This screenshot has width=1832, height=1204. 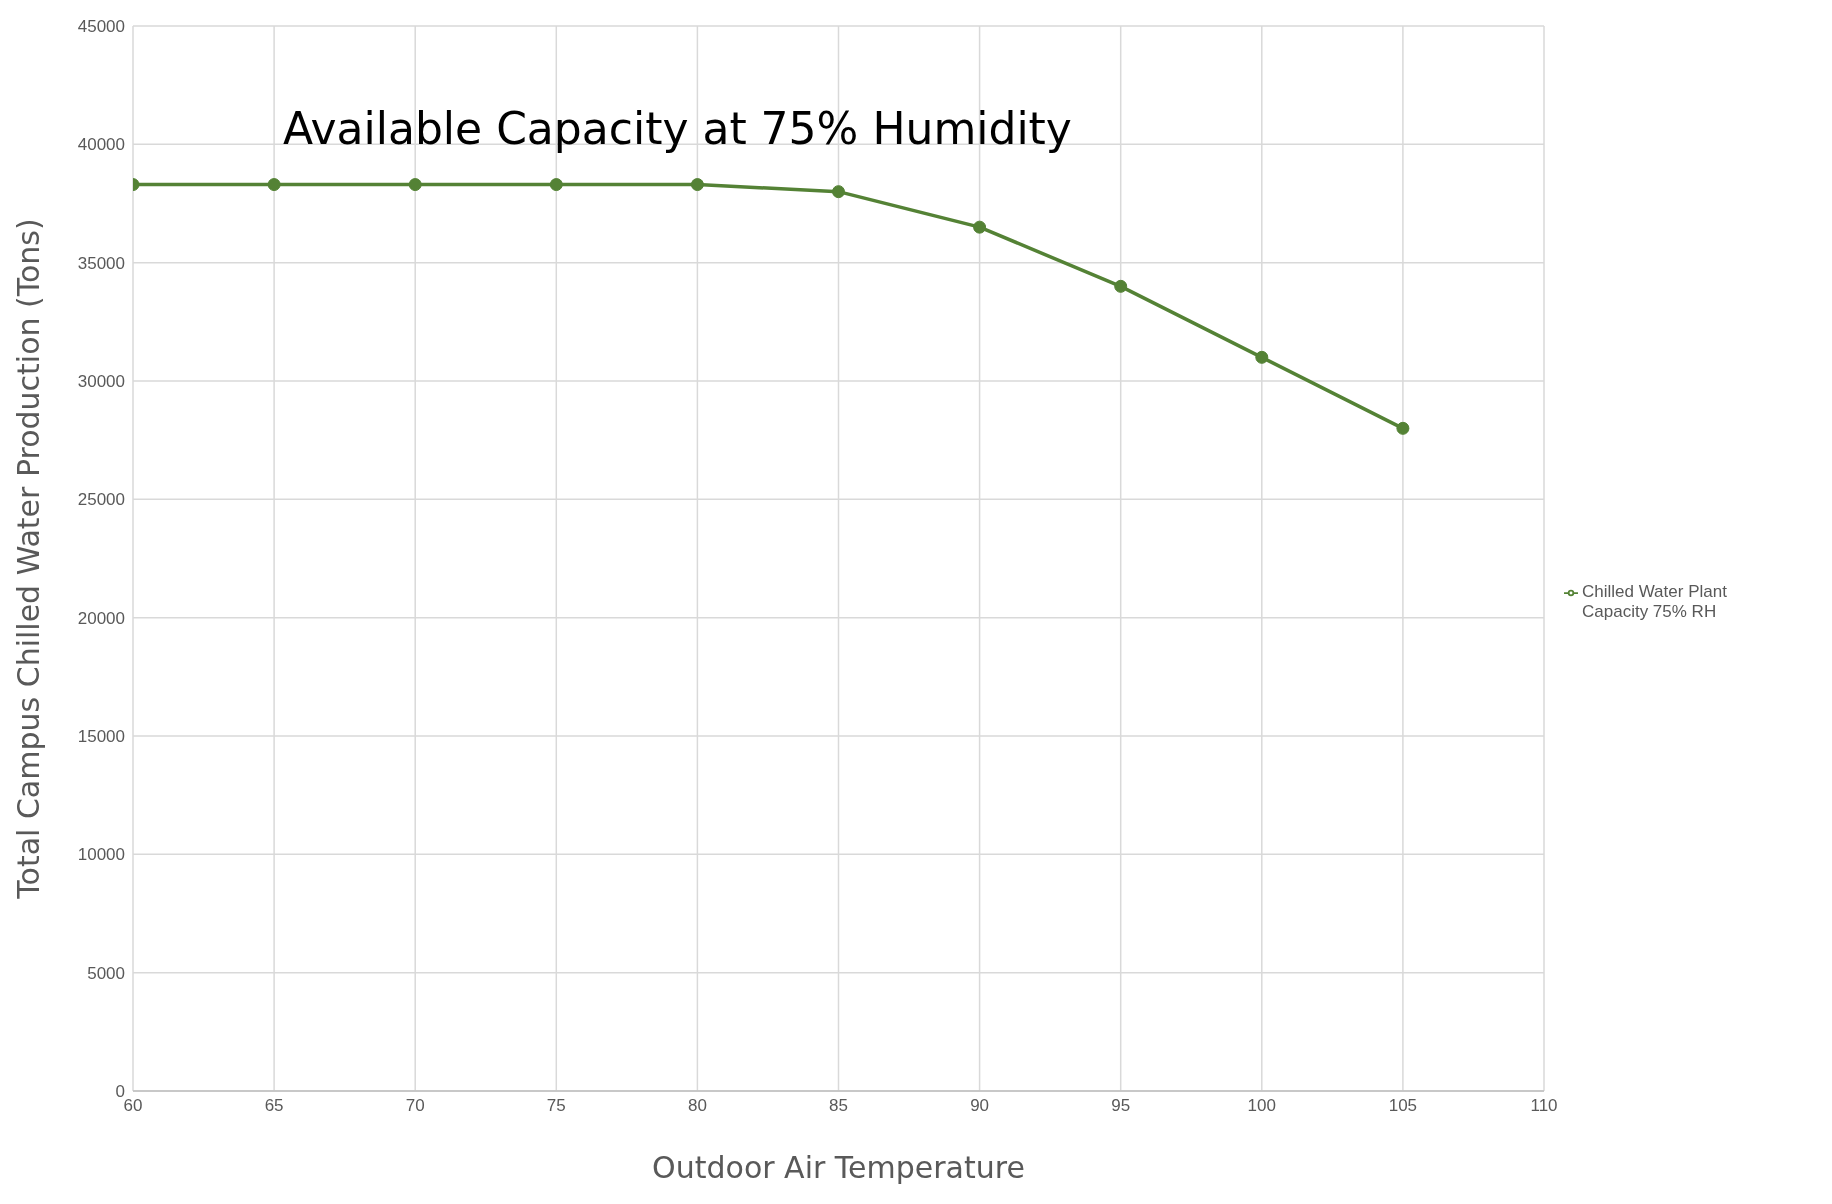 I want to click on x-axis-title: Outdoor Air Temperature, so click(x=838, y=1167).